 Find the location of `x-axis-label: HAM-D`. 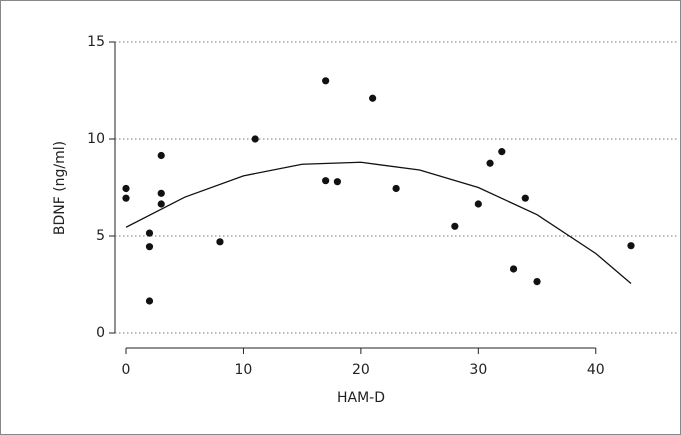

x-axis-label: HAM-D is located at coordinates (361, 398).